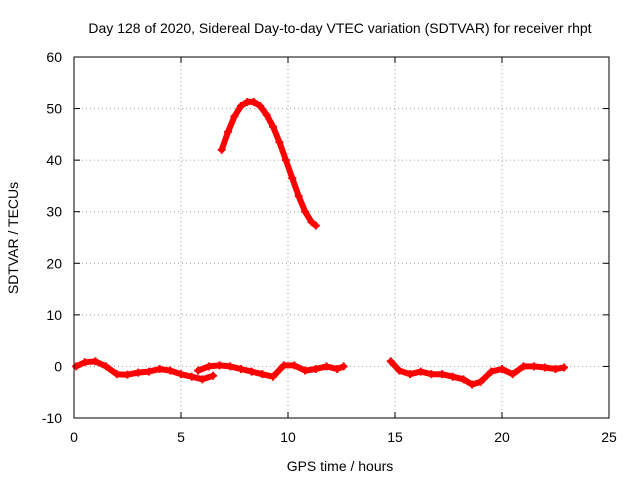 The image size is (640, 480). Describe the element at coordinates (54, 57) in the screenshot. I see `y-tick-label: 60` at that location.